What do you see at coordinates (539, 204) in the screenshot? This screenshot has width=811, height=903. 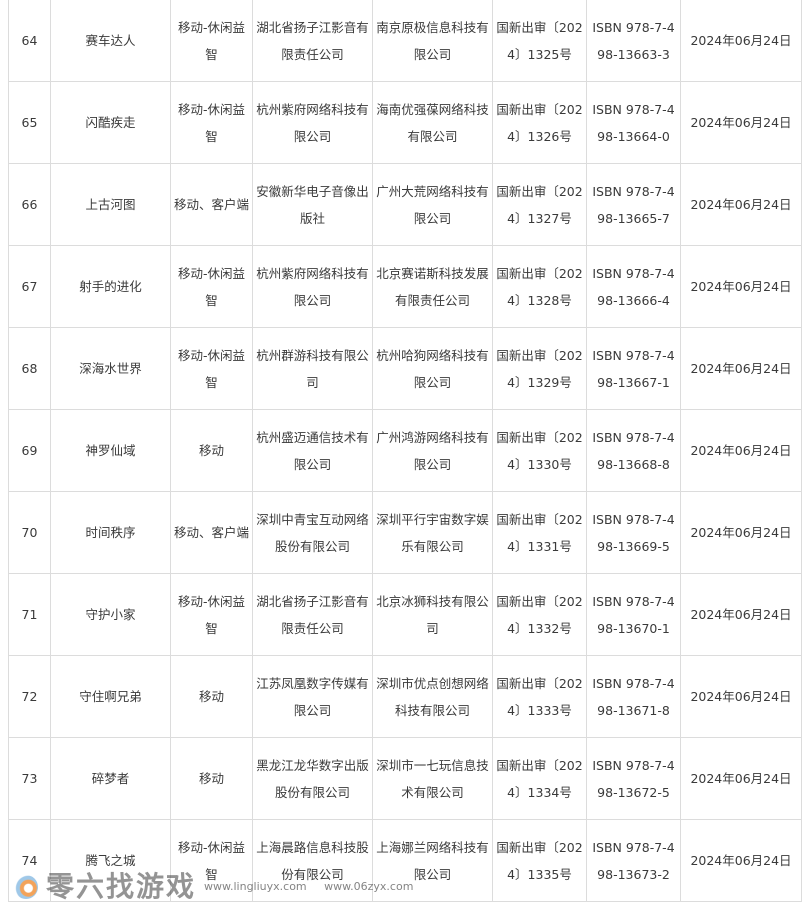 I see `cell-approval: 国新出审〔2024〕1327号` at bounding box center [539, 204].